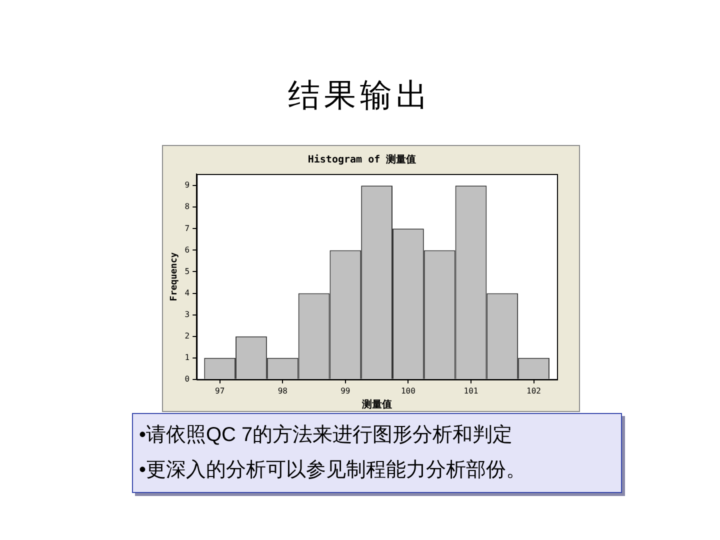 Image resolution: width=720 pixels, height=540 pixels. Describe the element at coordinates (471, 391) in the screenshot. I see `x-tick-label: 101` at that location.